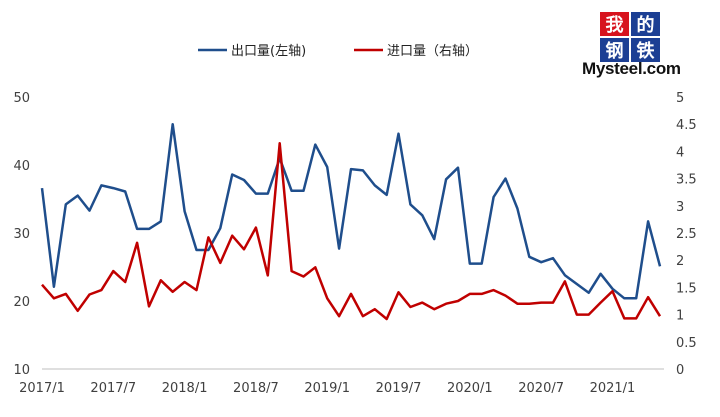 Image resolution: width=720 pixels, height=417 pixels. I want to click on y-right-tick-label: 2, so click(680, 261).